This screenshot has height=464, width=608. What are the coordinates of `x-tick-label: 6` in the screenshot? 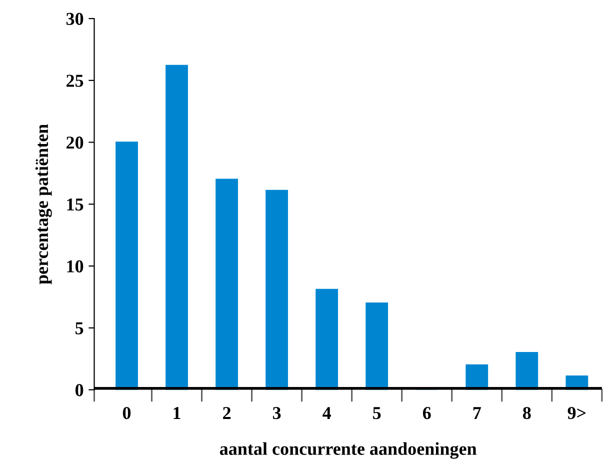 It's located at (426, 413).